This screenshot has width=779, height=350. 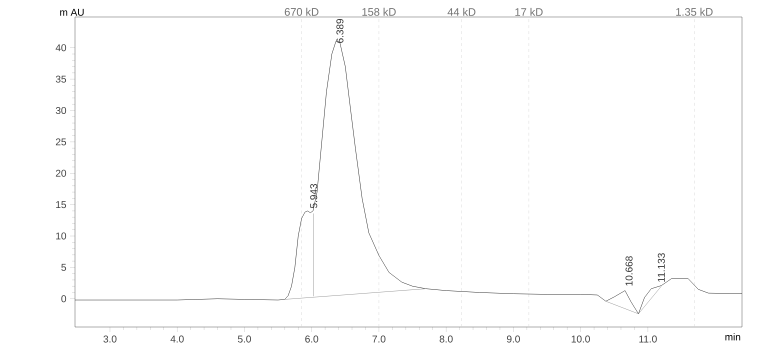 What do you see at coordinates (694, 12) in the screenshot?
I see `ref-line-label: 1.35 kD` at bounding box center [694, 12].